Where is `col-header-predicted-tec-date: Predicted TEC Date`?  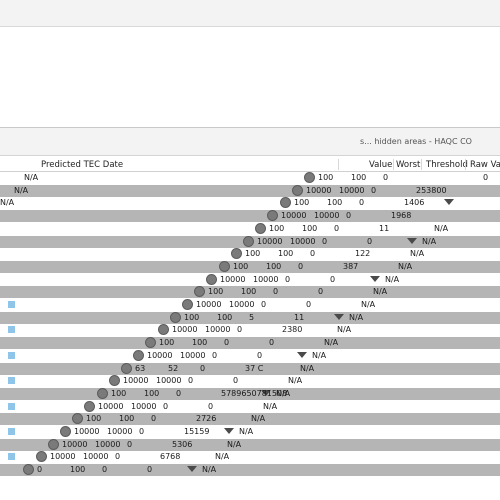
col-header-predicted-tec-date: Predicted TEC Date is located at coordinates (82, 165).